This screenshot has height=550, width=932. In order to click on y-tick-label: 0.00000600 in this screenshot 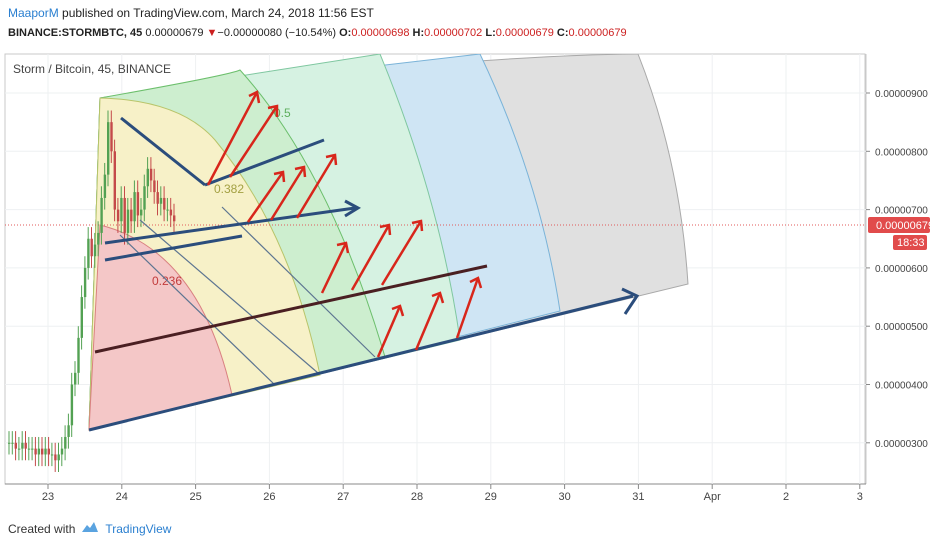, I will do `click(901, 269)`.